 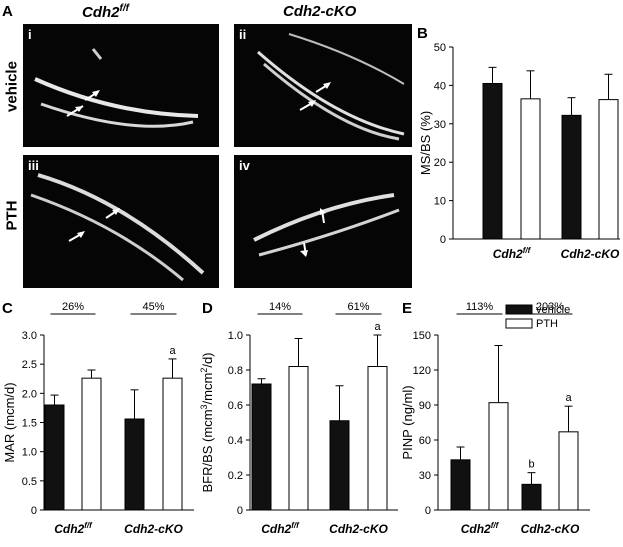 I want to click on y-tick-label: 20, so click(x=440, y=163).